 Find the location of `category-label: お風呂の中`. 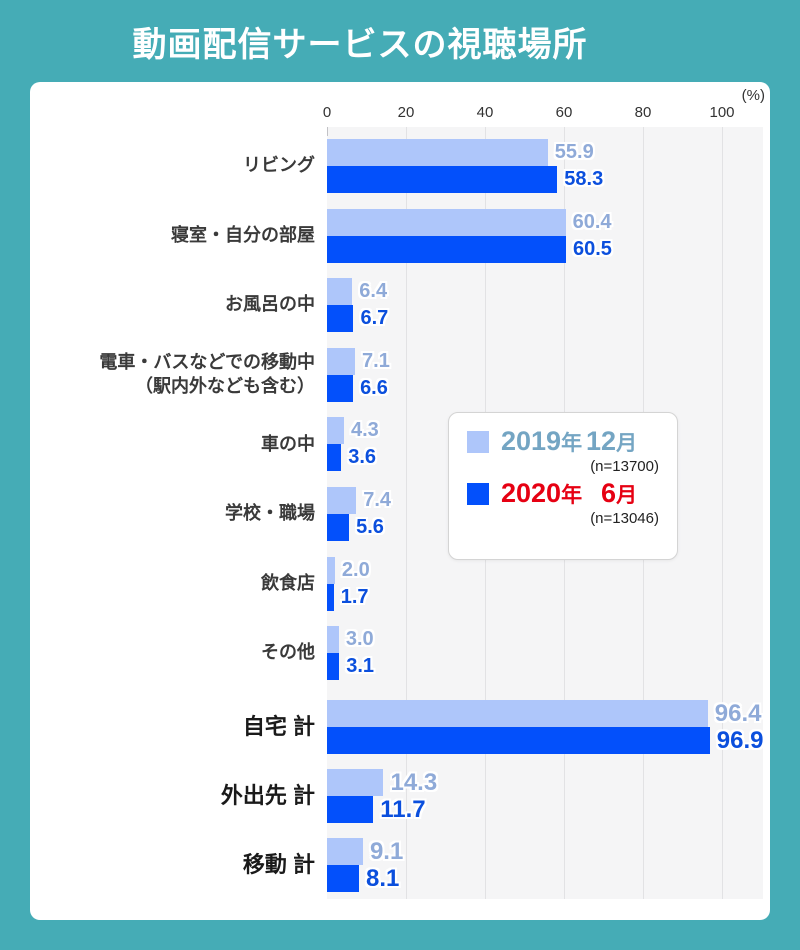

category-label: お風呂の中 is located at coordinates (172, 305).